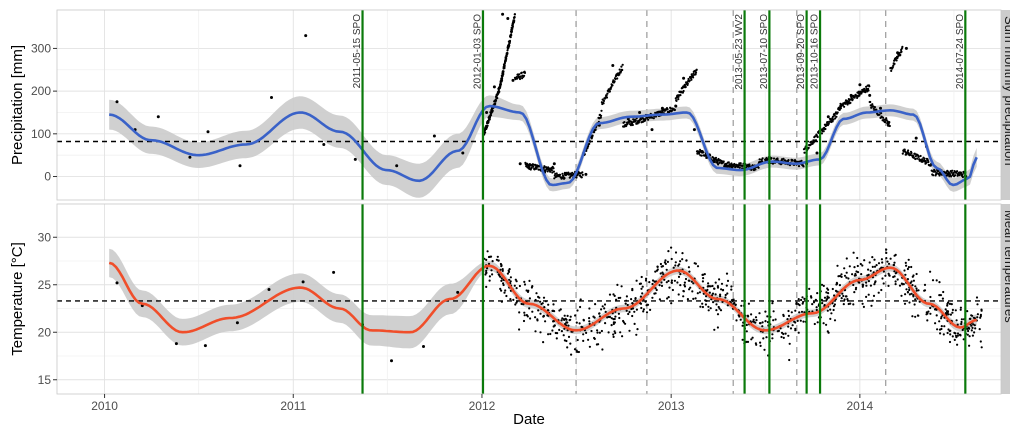 The image size is (1010, 428). Describe the element at coordinates (529, 419) in the screenshot. I see `x-axis-title: Date` at that location.